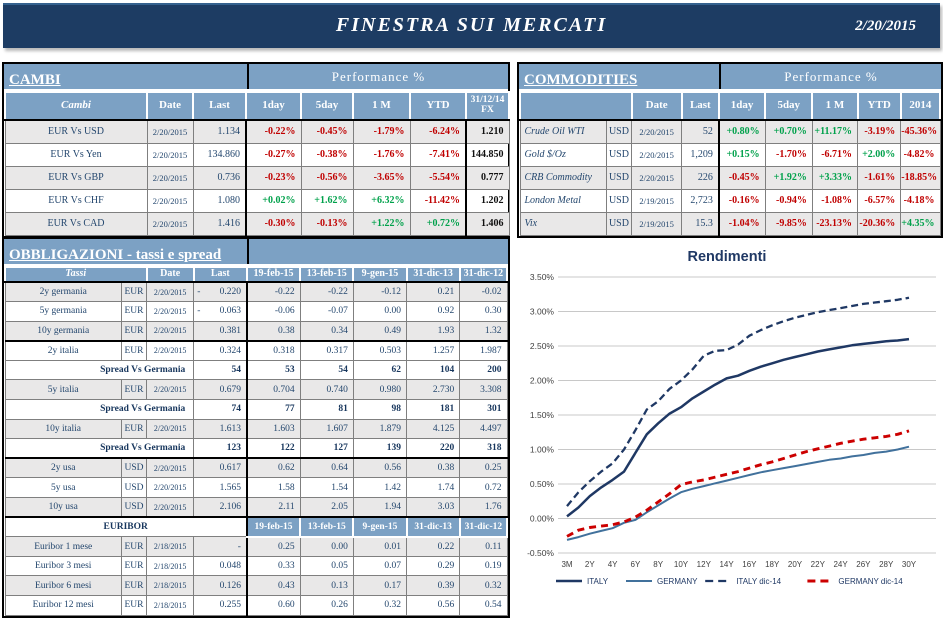 This screenshot has width=943, height=618. I want to click on spread-row: Spread Vs Germania 123 122 127 139 220 318, so click(256, 449).